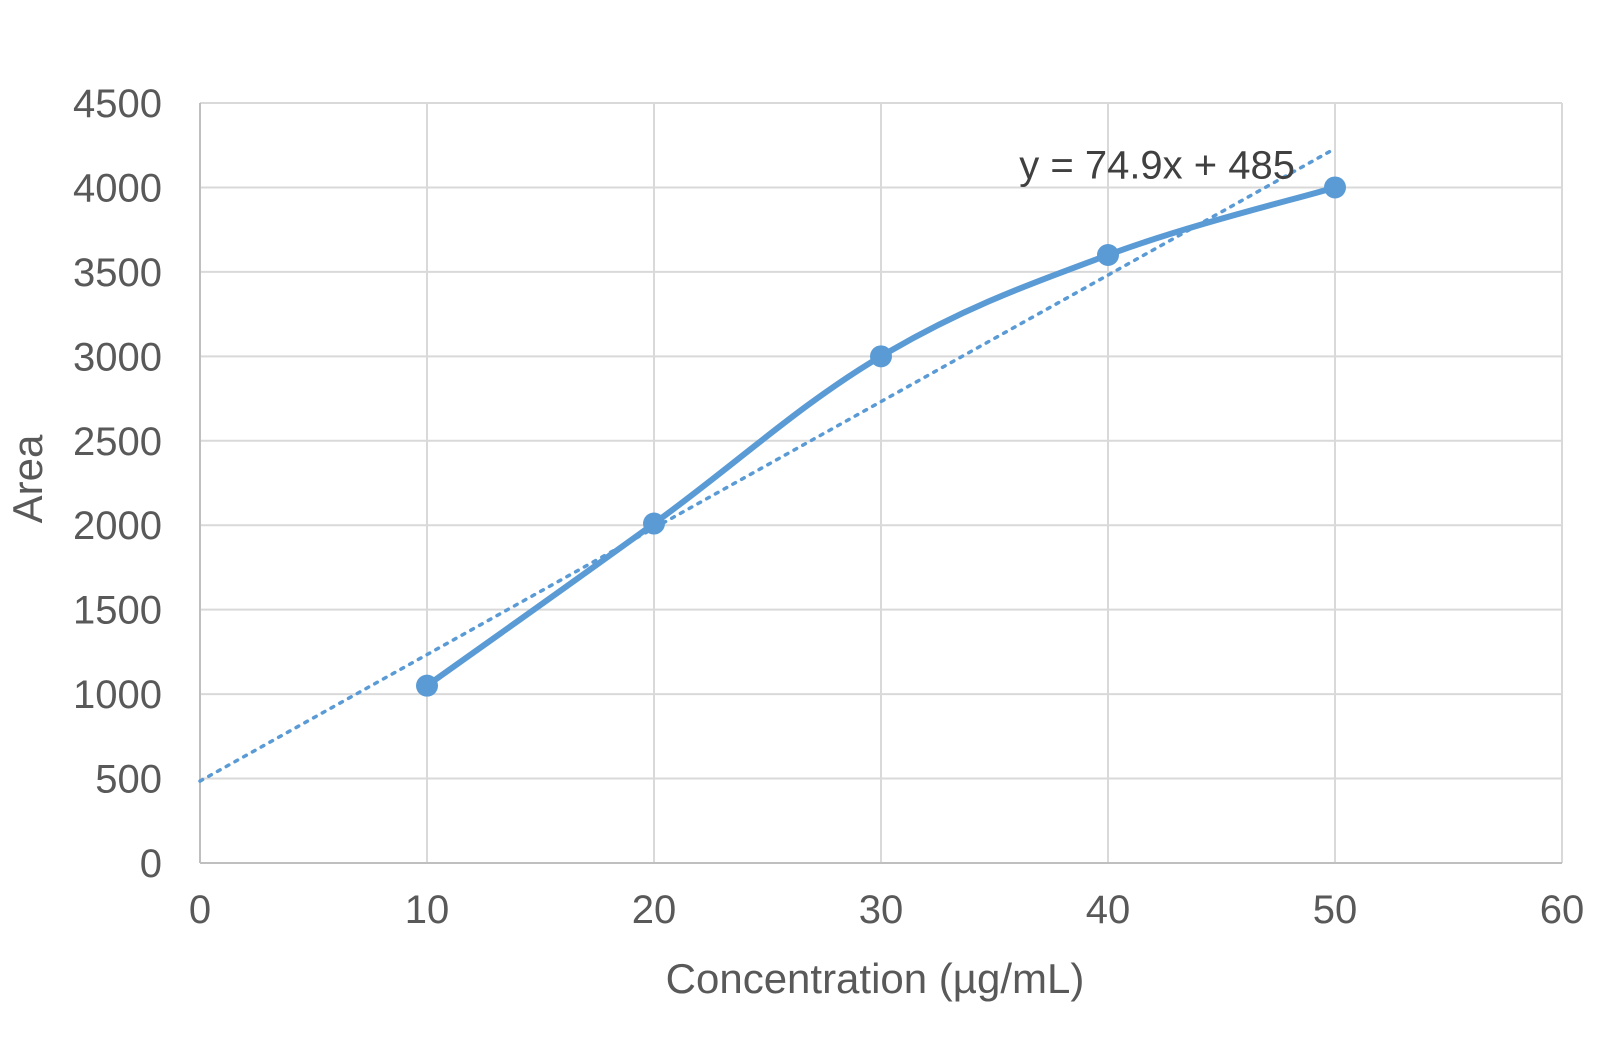  What do you see at coordinates (1335, 910) in the screenshot?
I see `x-tick-label: 50` at bounding box center [1335, 910].